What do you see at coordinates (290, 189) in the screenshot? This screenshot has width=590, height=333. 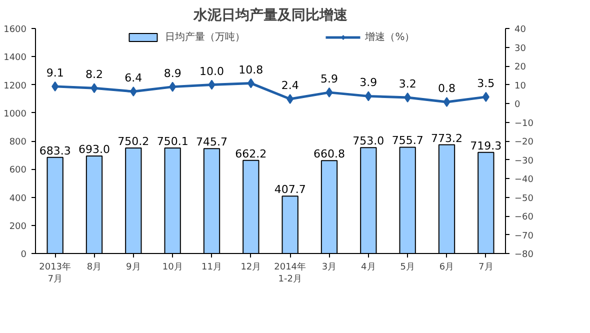 I see `data-label: 407.7` at bounding box center [290, 189].